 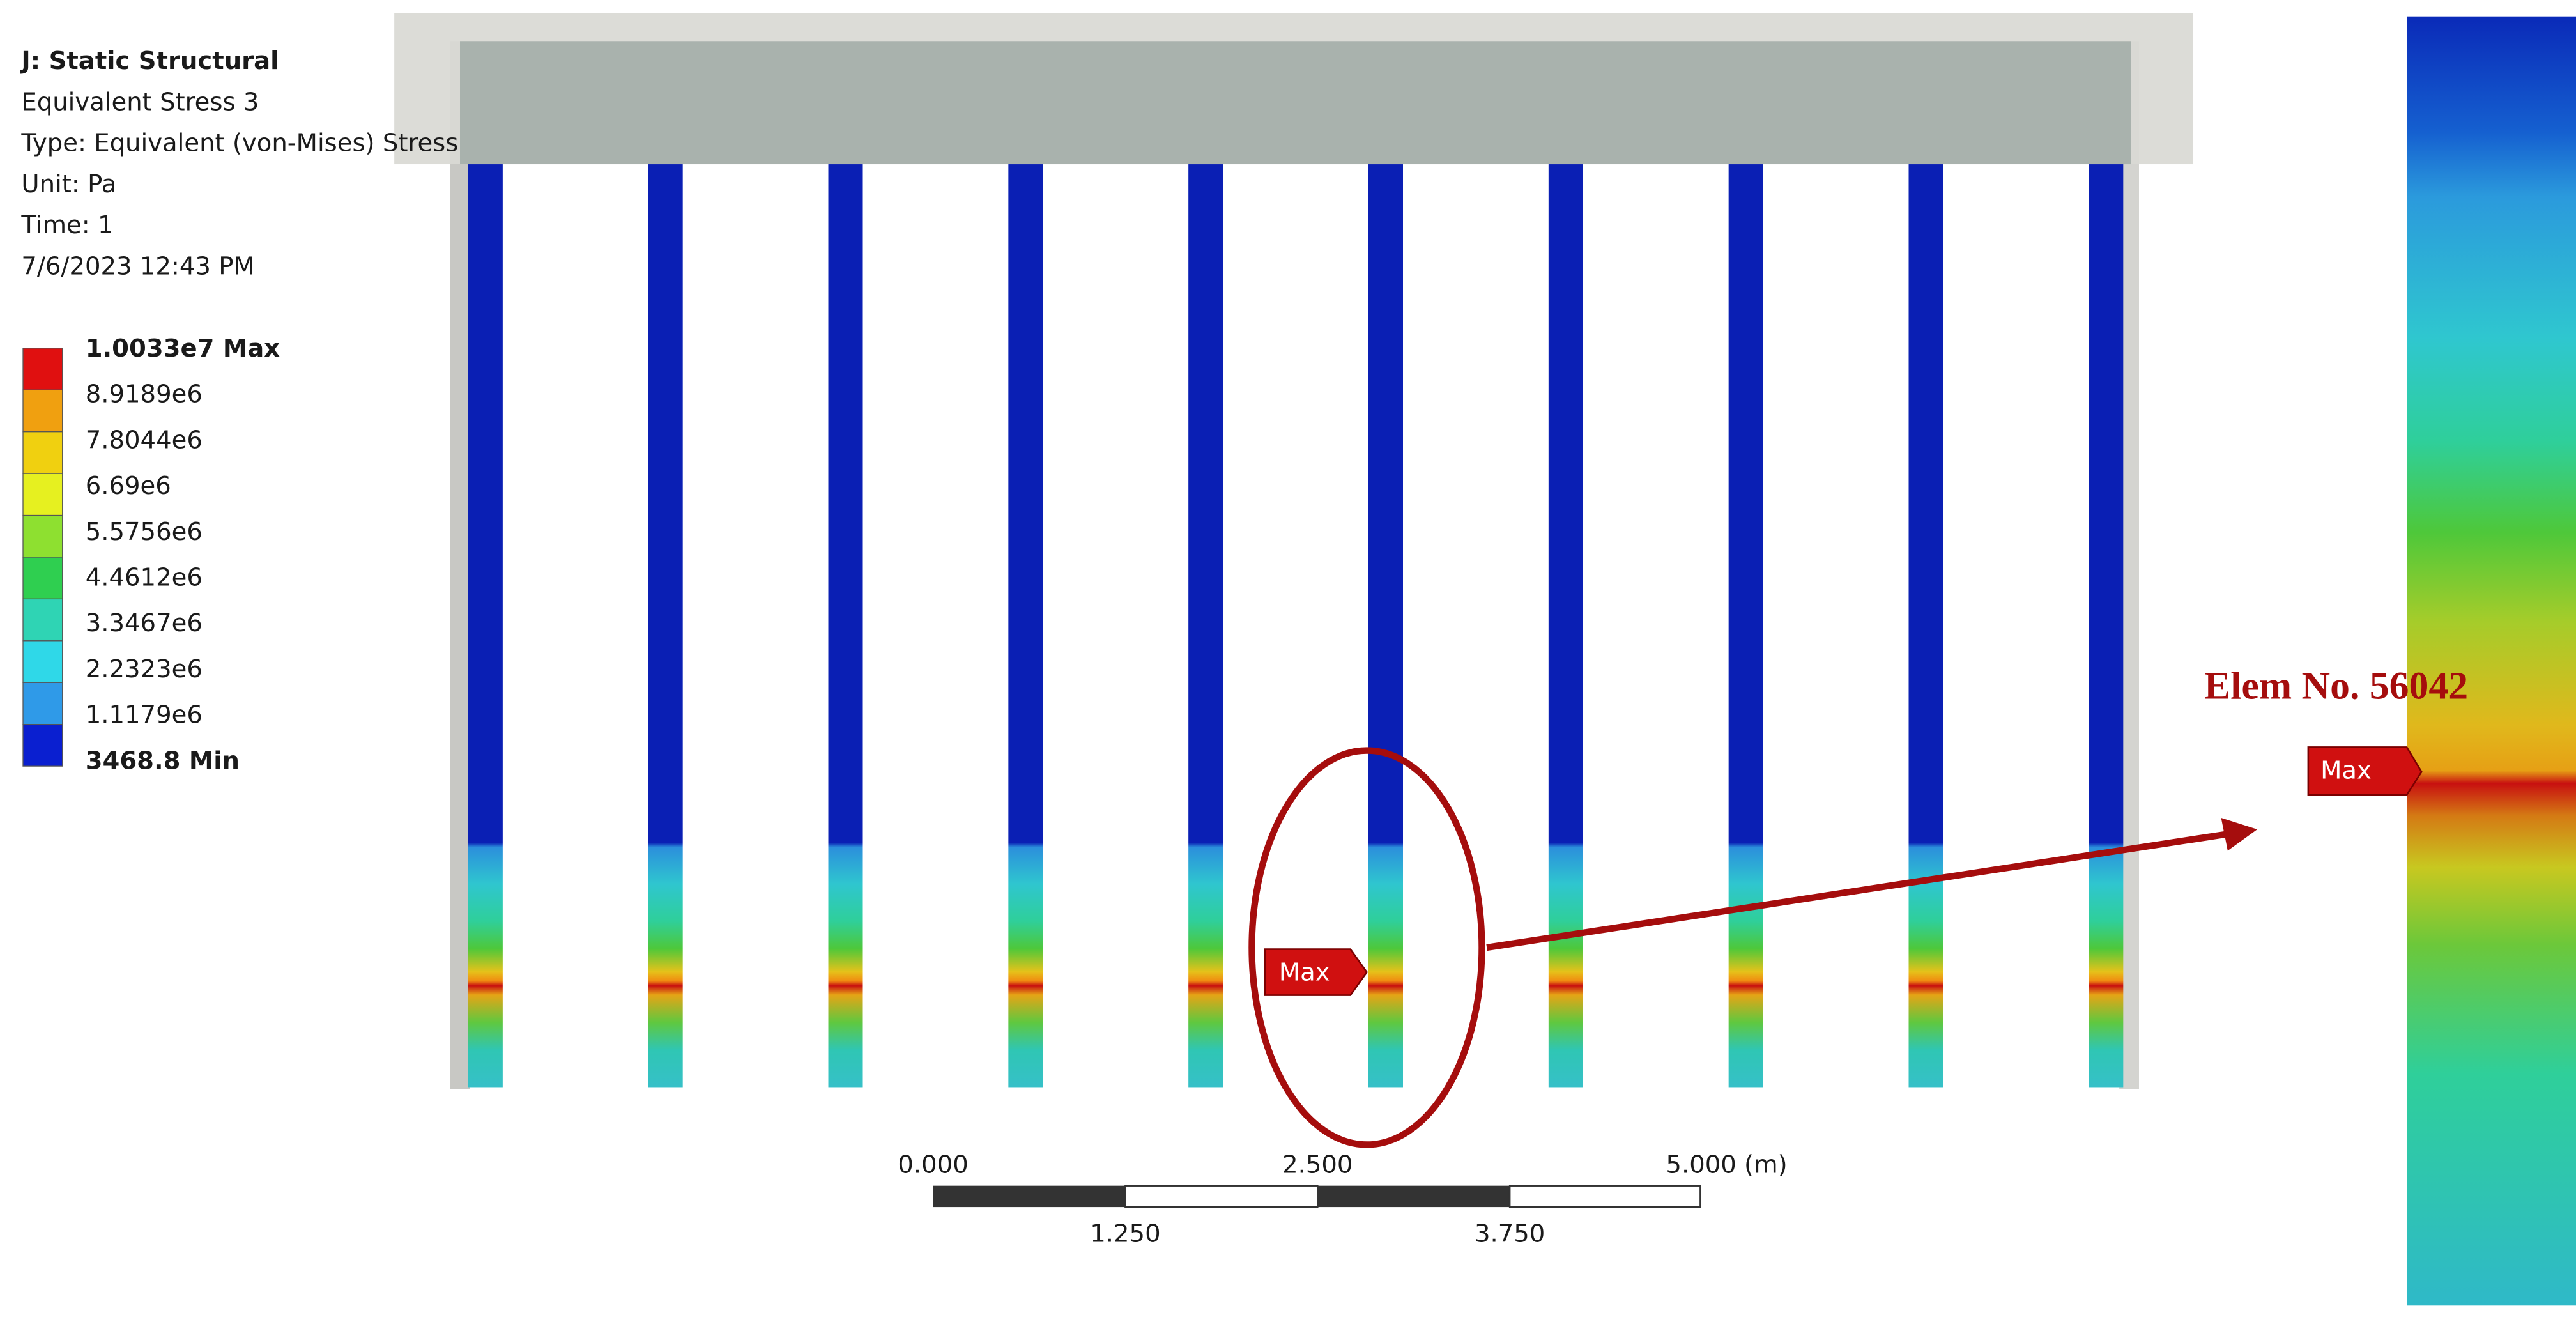 I want to click on frame-left, so click(x=460, y=565).